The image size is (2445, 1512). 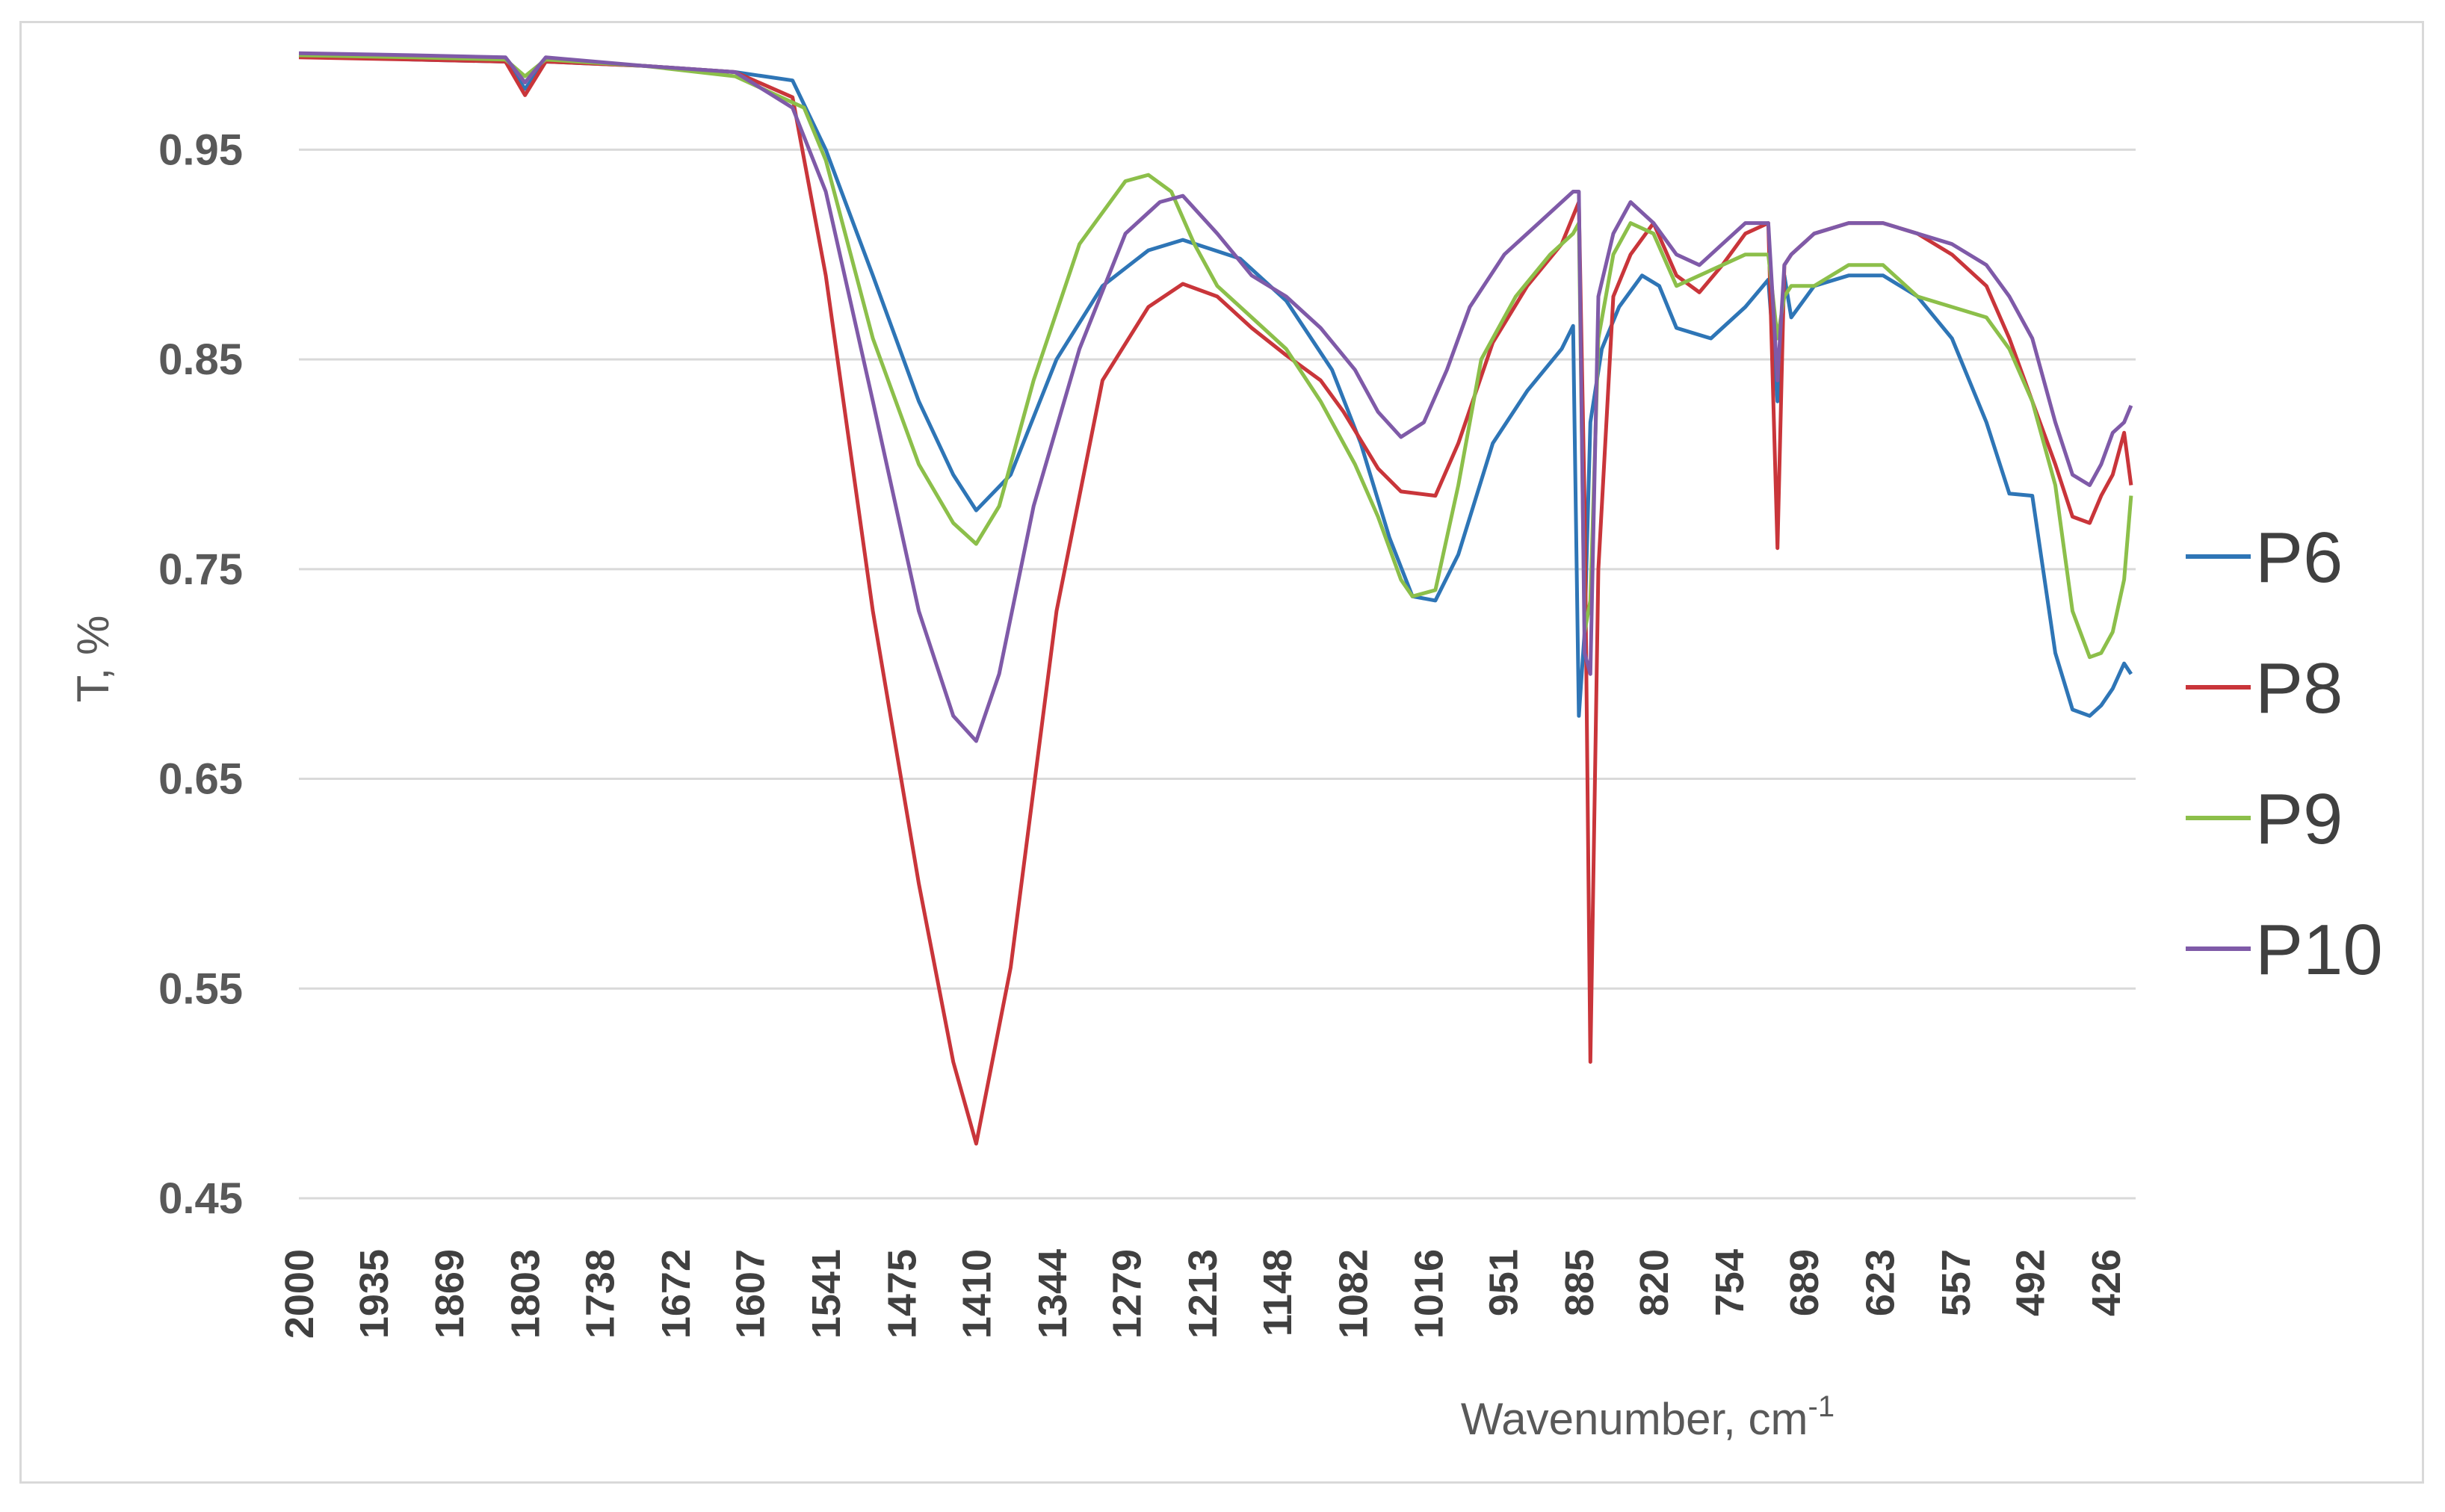 What do you see at coordinates (1504, 1282) in the screenshot?
I see `x-tick-label: 951` at bounding box center [1504, 1282].